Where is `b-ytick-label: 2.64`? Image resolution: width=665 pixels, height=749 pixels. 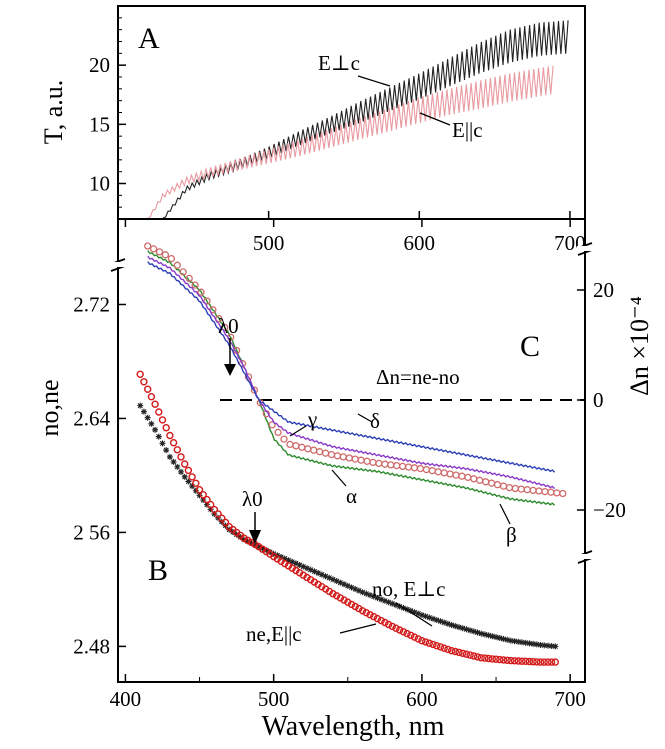
b-ytick-label: 2.64 is located at coordinates (91, 418).